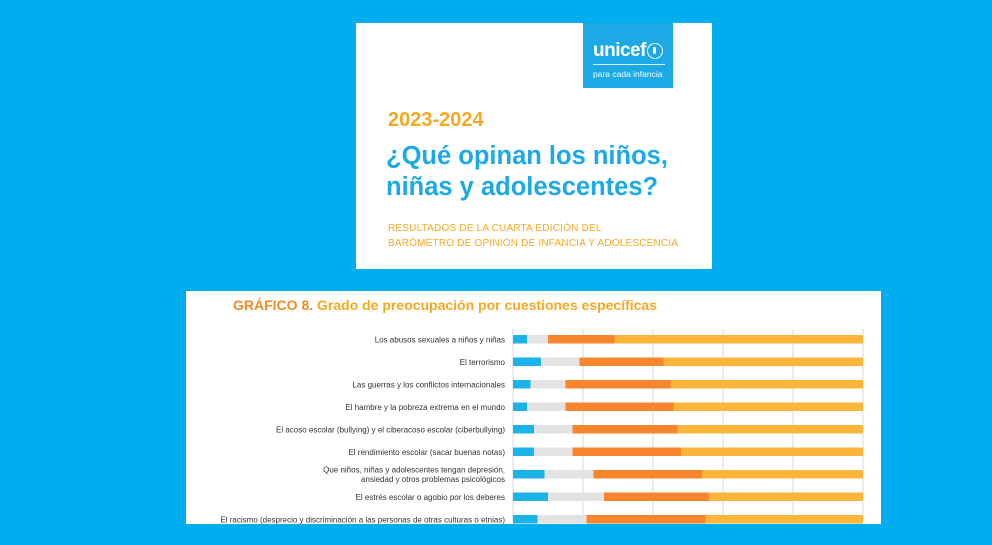 The width and height of the screenshot is (992, 545). Describe the element at coordinates (628, 74) in the screenshot. I see `logo-tagline: para cada infancia` at that location.